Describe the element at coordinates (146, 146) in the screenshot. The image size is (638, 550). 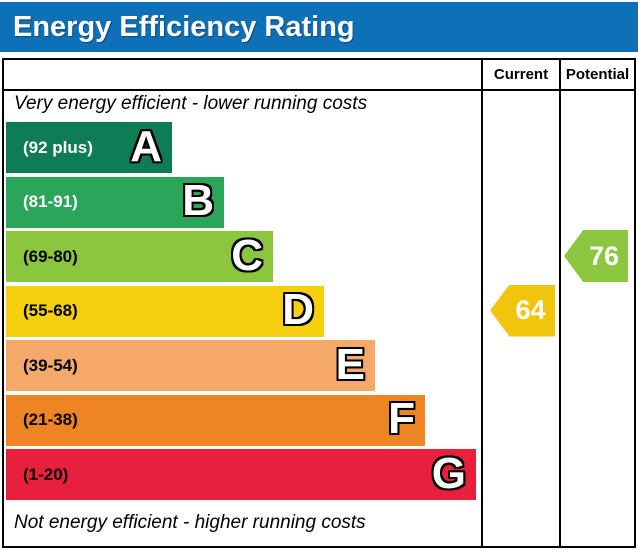
I see `band-letter: A` at that location.